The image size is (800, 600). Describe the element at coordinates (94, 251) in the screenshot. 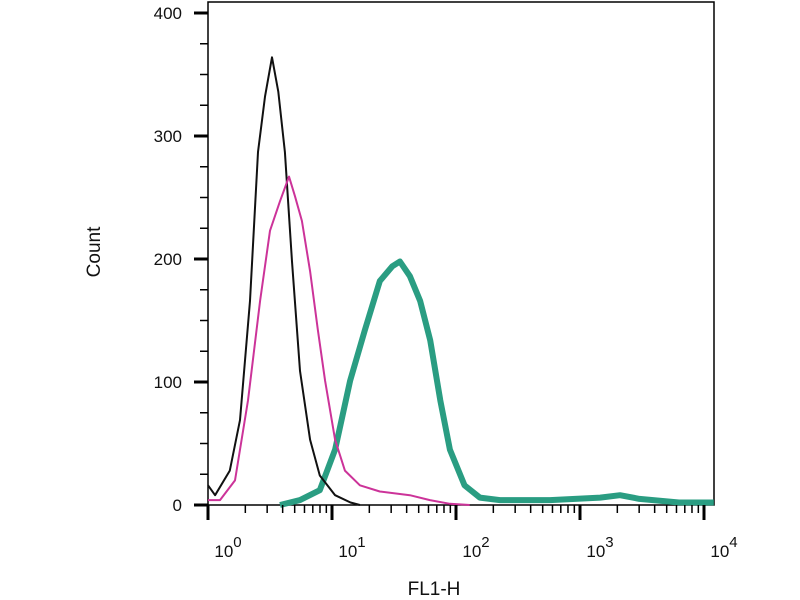

I see `y-axis-label: Count` at that location.